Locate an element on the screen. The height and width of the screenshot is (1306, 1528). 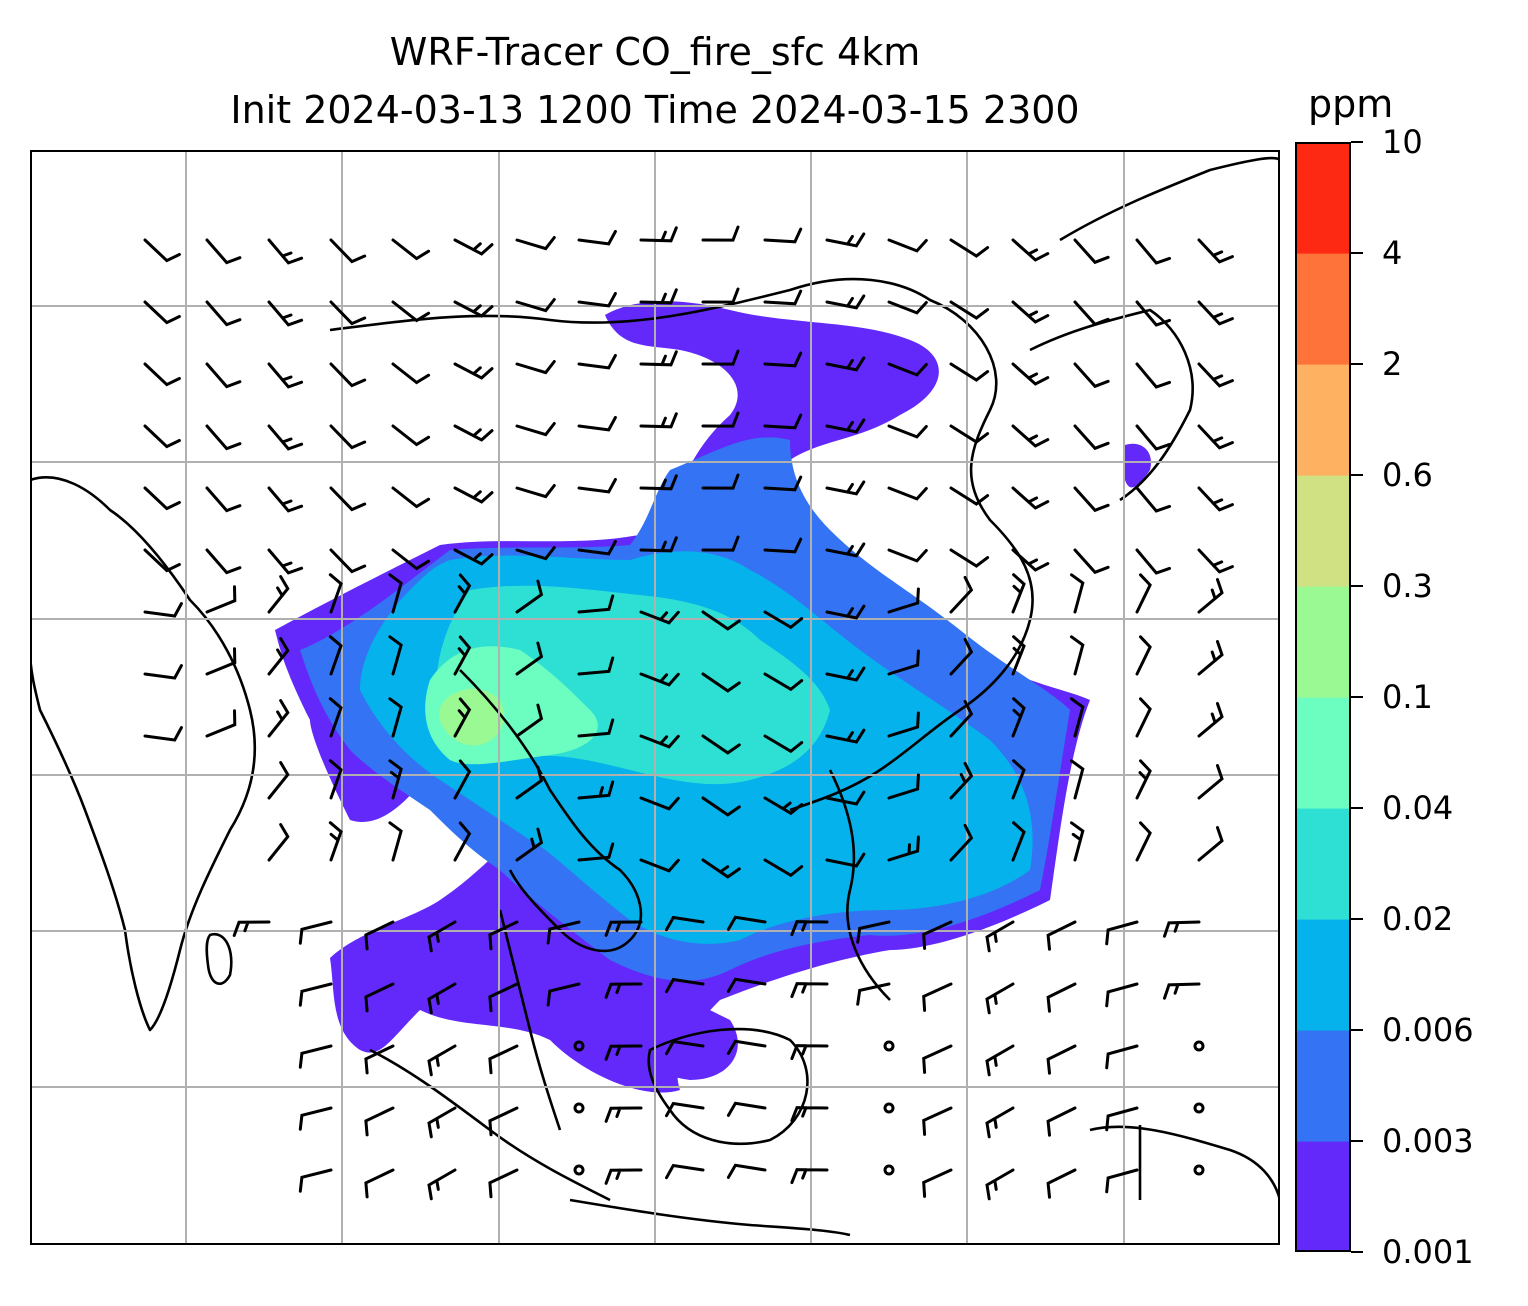
colorbar-label: 0.6 is located at coordinates (1407, 475).